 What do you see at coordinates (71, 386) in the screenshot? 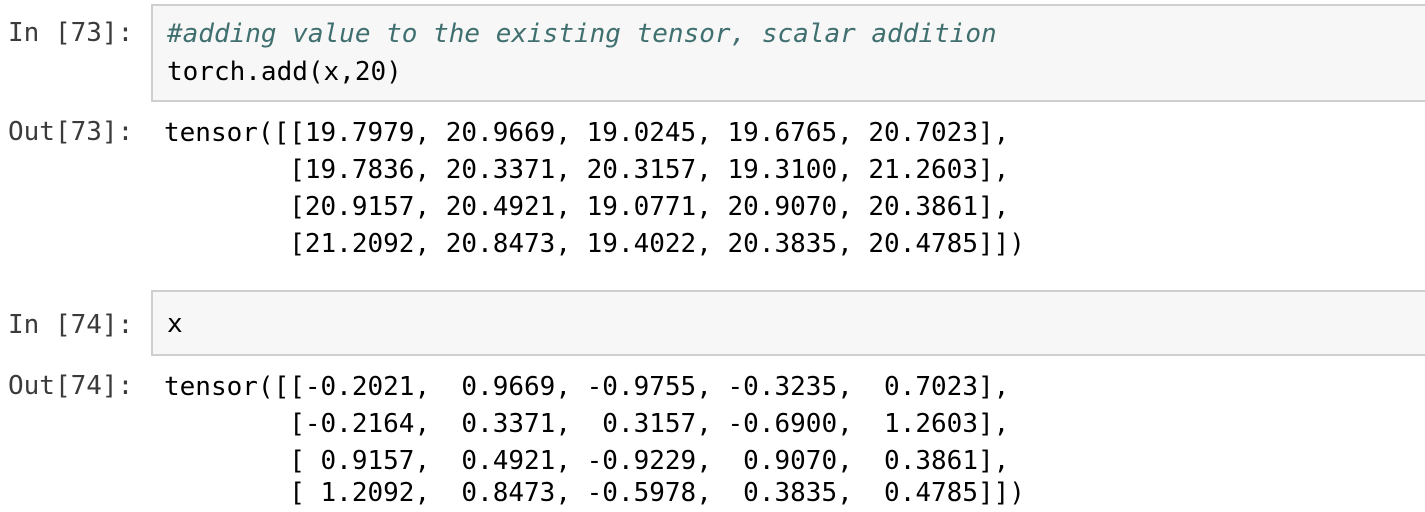
I see `output-prompt-74: Out[74]:` at bounding box center [71, 386].